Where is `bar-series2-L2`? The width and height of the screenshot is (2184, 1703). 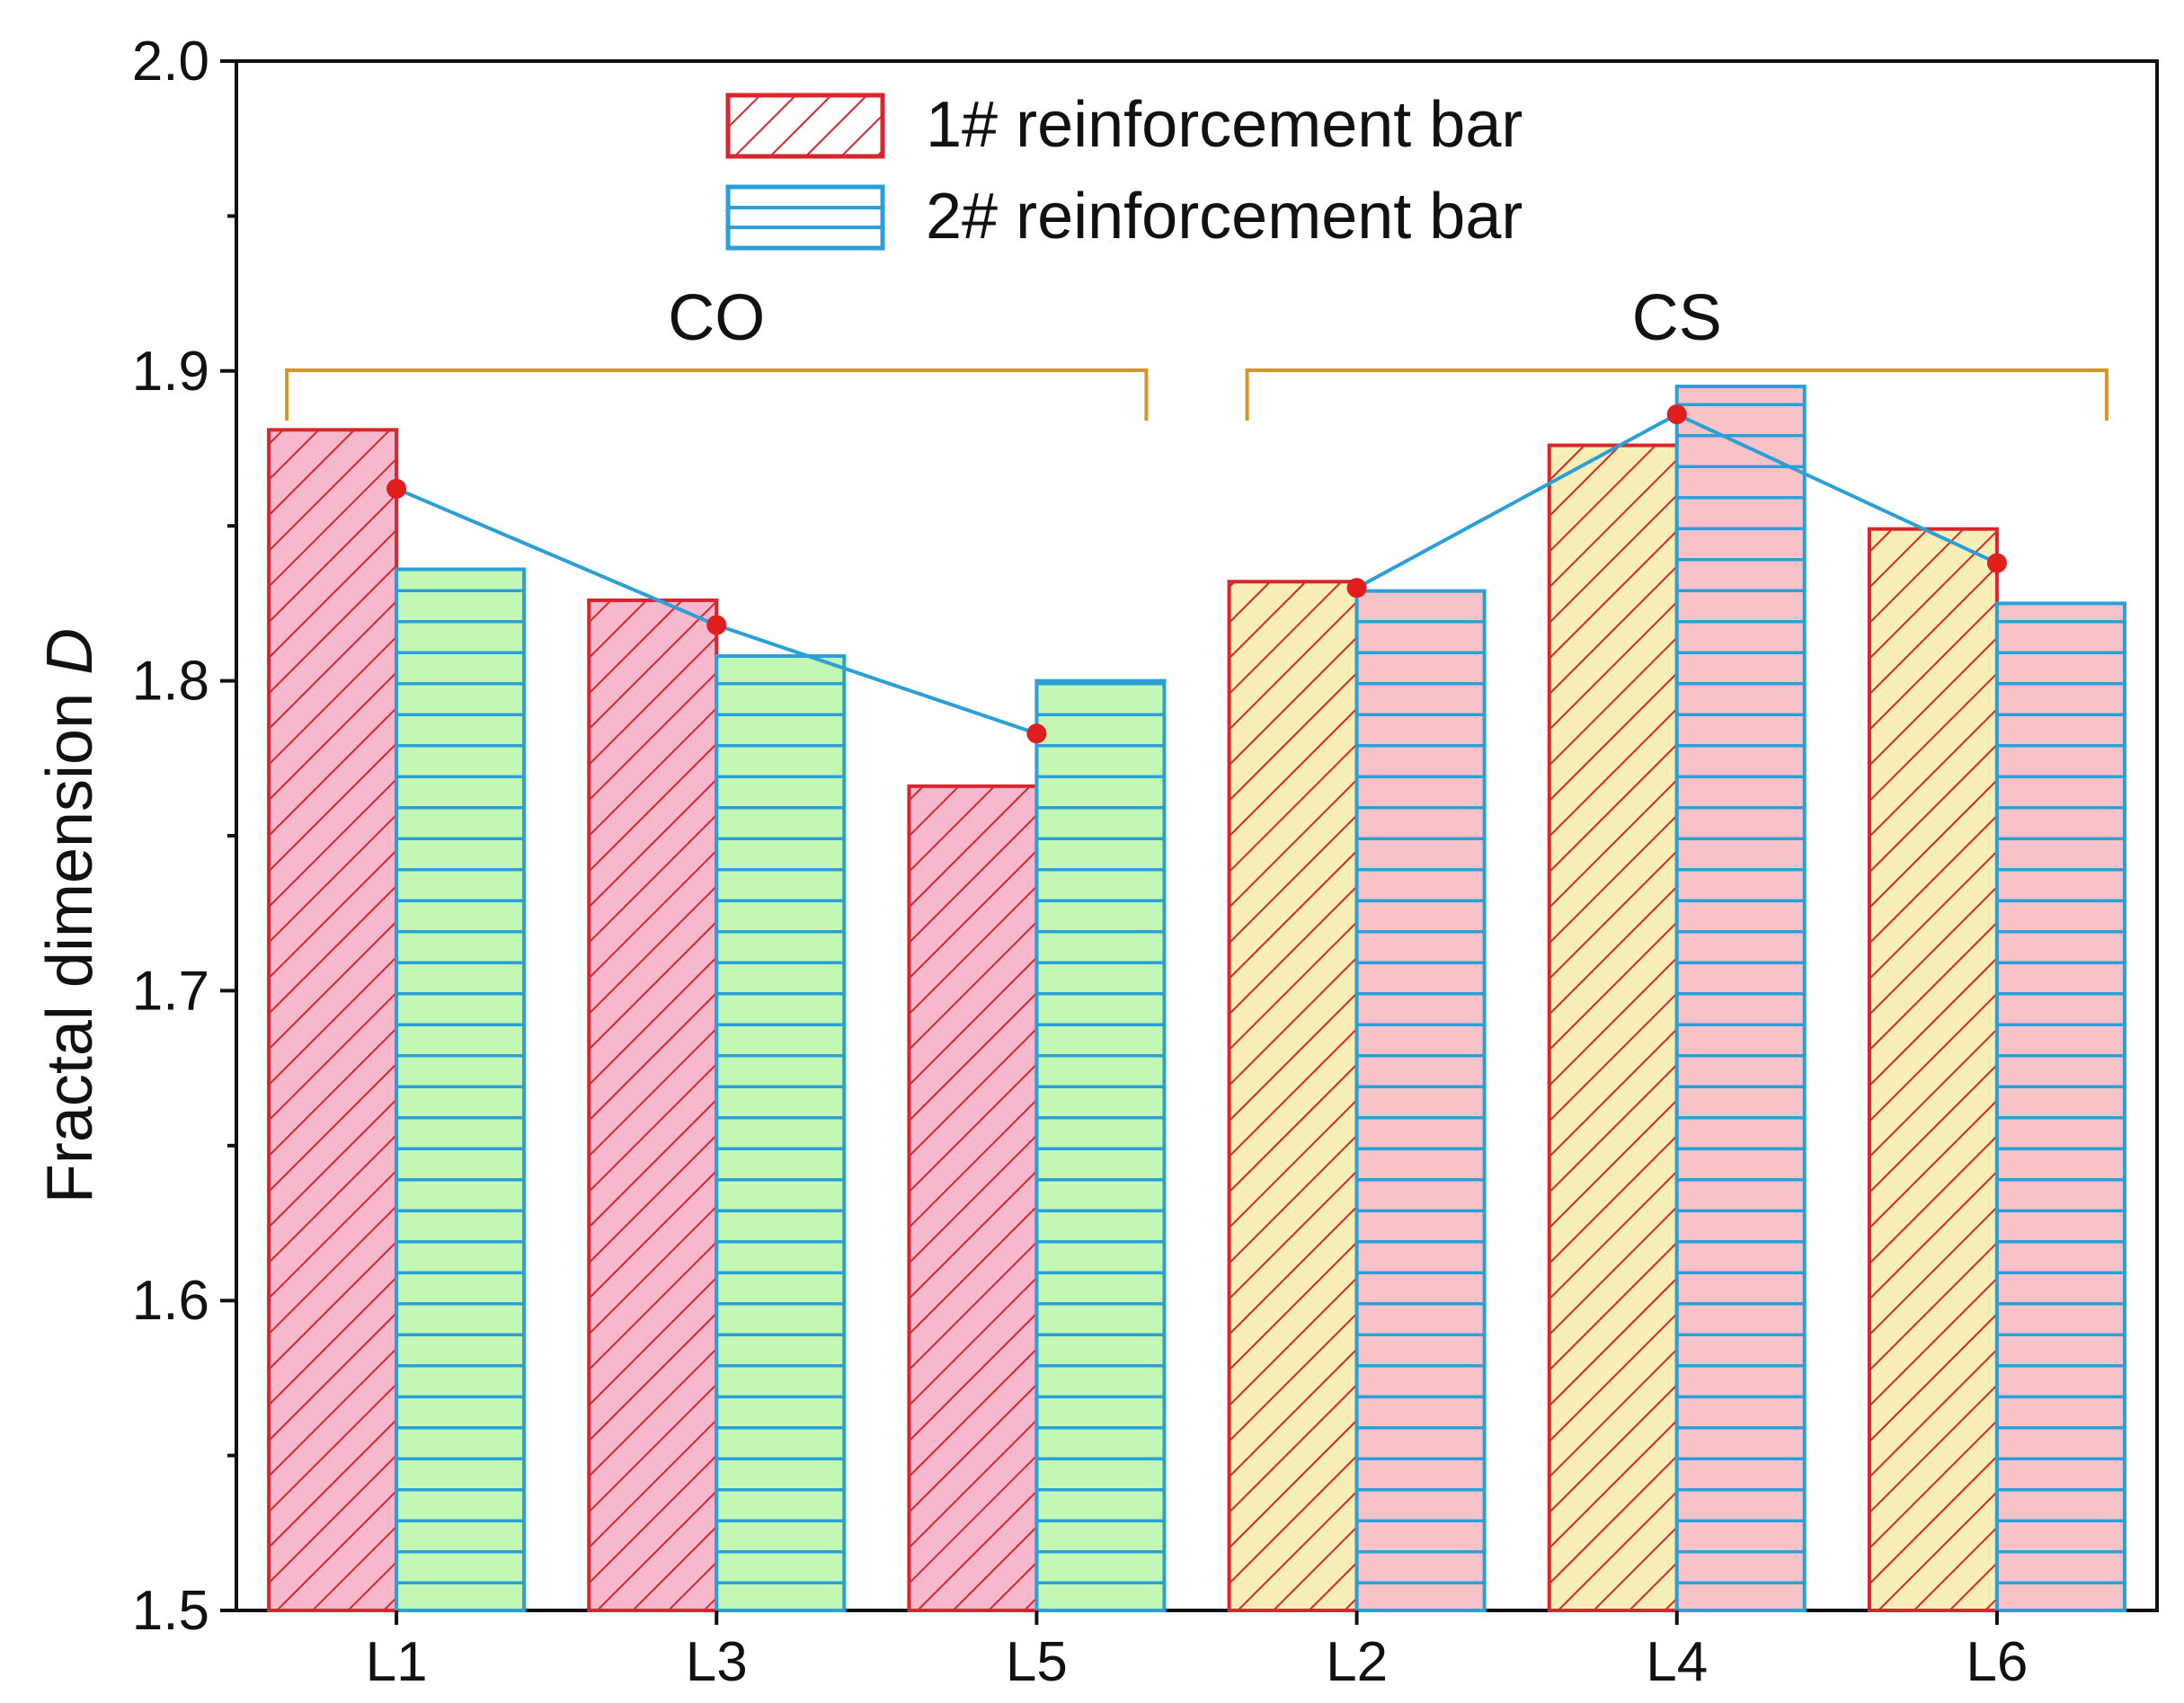
bar-series2-L2 is located at coordinates (1420, 1100).